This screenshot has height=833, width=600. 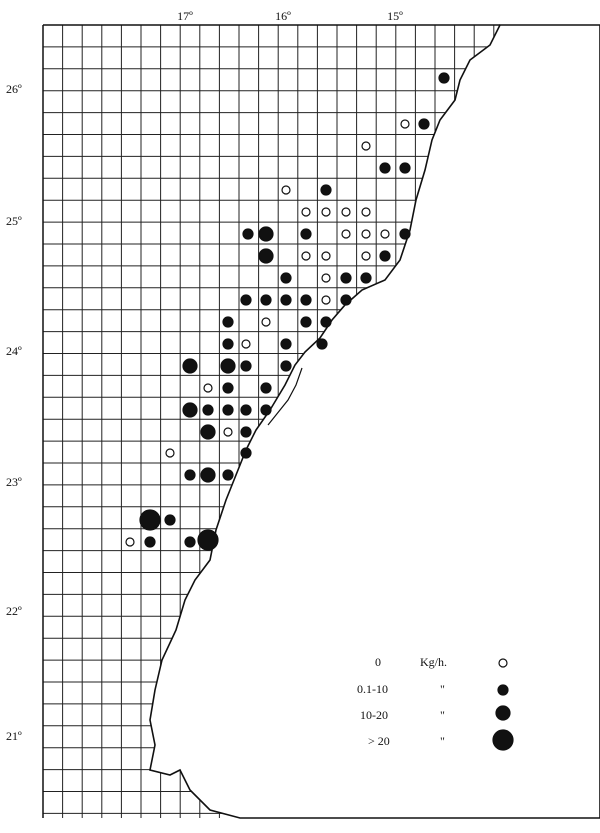 I want to click on latitude-label: 23º, so click(x=14, y=482).